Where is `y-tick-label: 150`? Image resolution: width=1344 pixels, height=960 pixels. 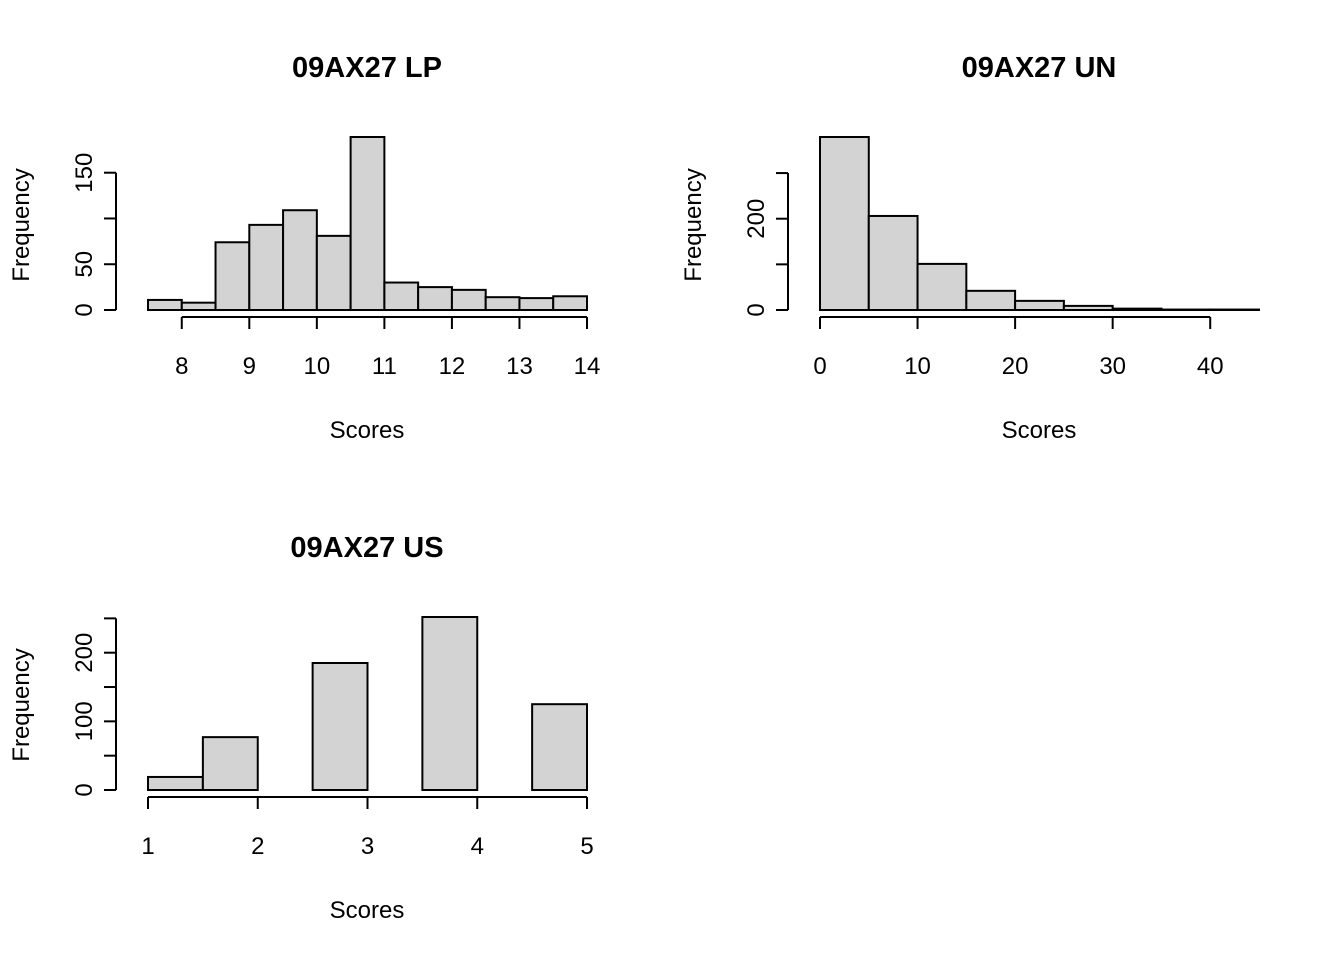 y-tick-label: 150 is located at coordinates (84, 173).